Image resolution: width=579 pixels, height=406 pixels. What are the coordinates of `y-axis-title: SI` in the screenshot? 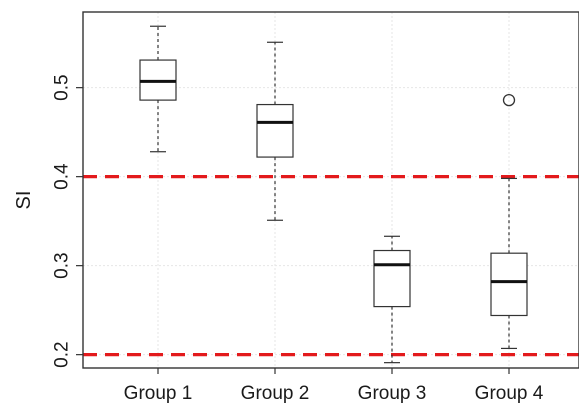 It's located at (24, 200).